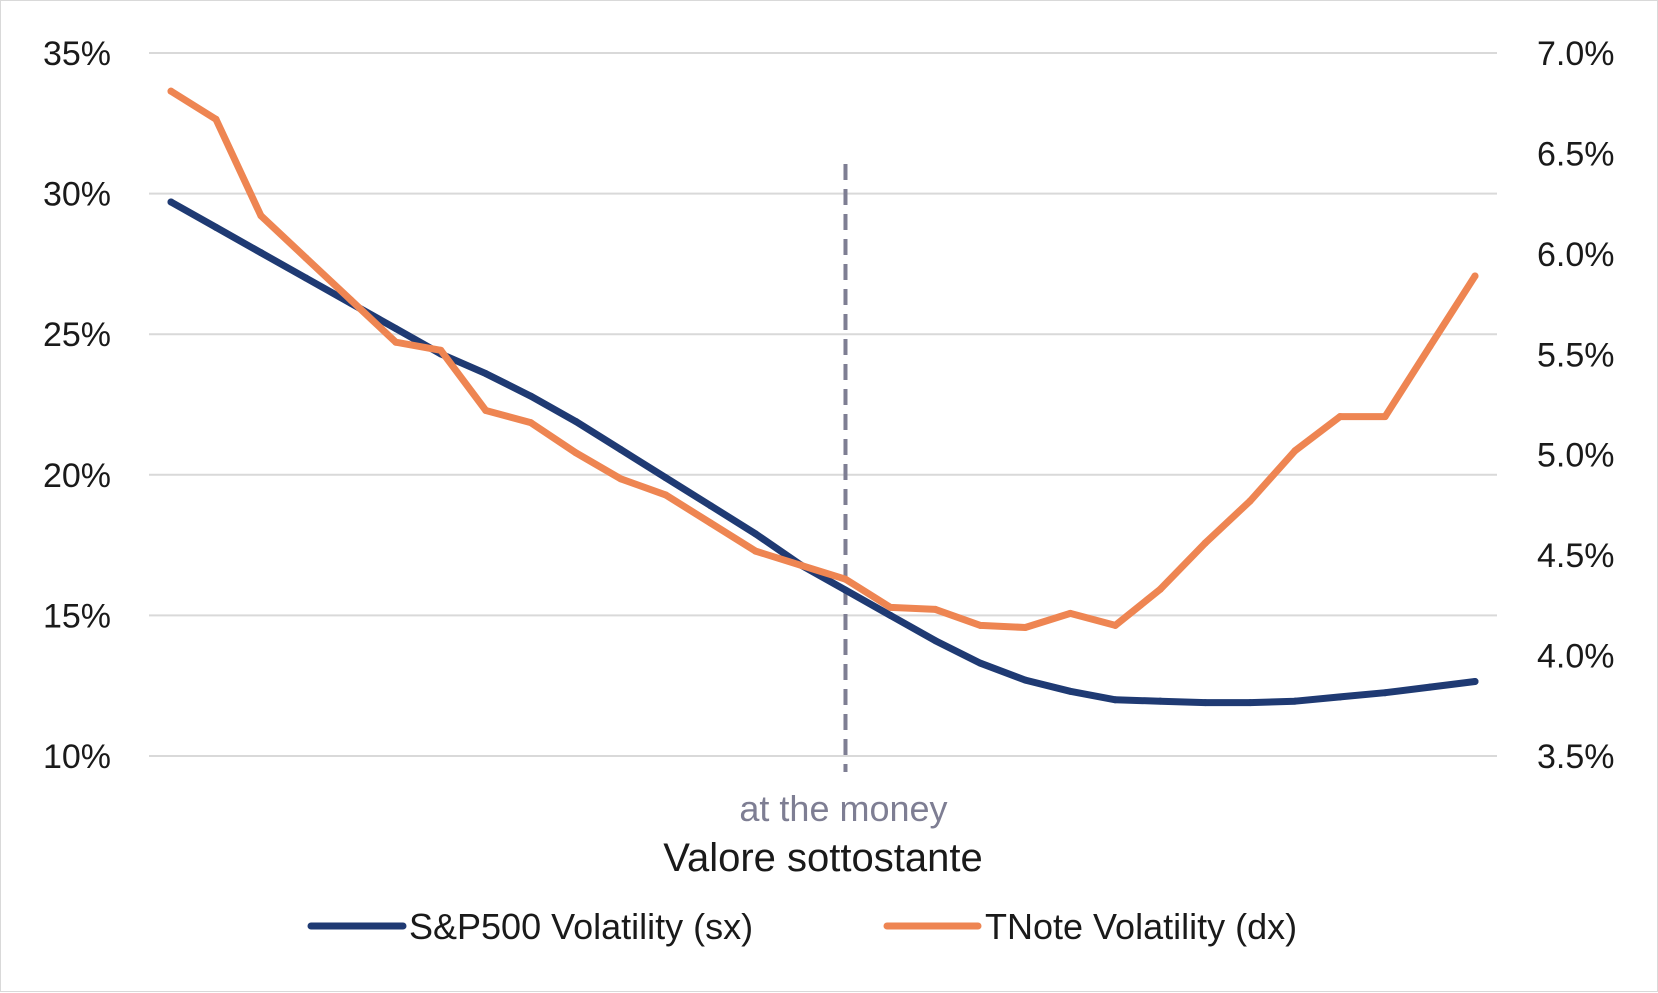  I want to click on legend-label-tnote: TNote Volatility (dx), so click(1141, 926).